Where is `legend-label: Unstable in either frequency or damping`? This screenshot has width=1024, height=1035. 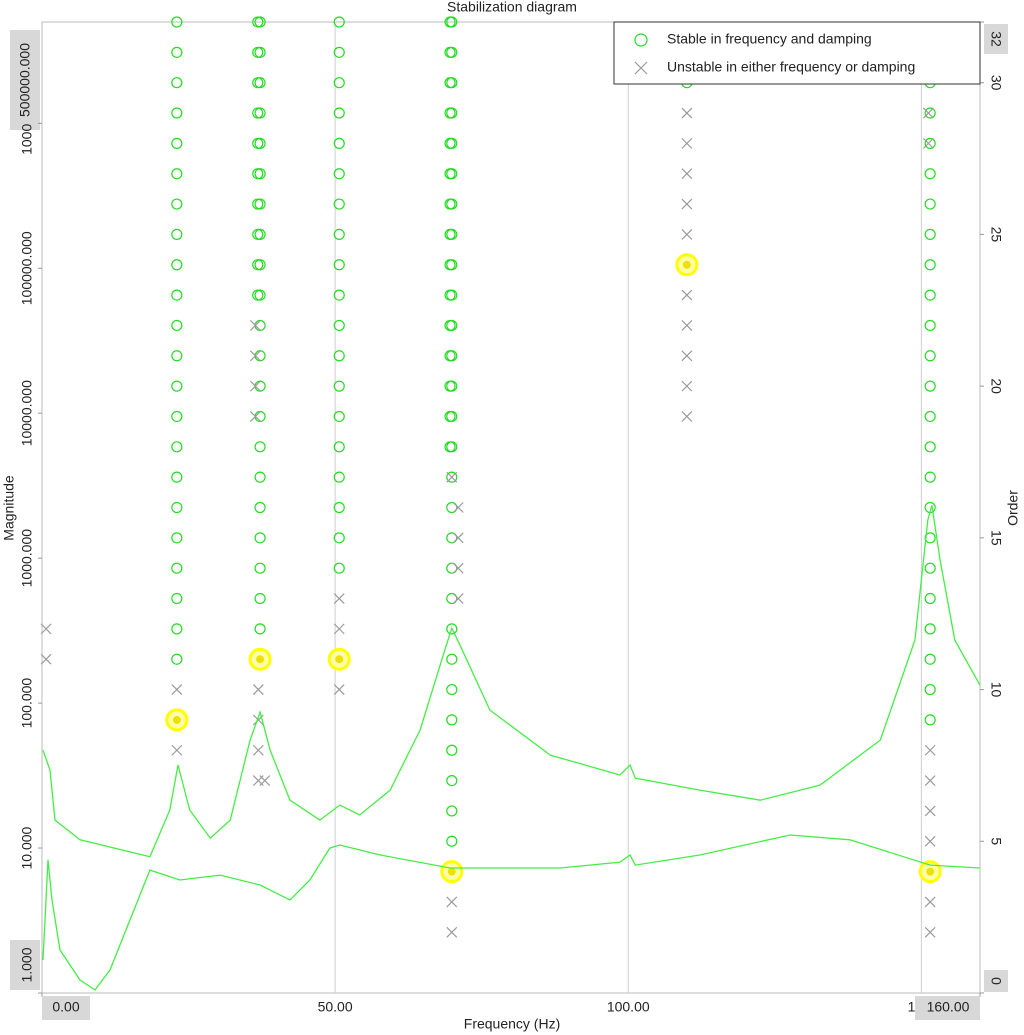 legend-label: Unstable in either frequency or damping is located at coordinates (791, 67).